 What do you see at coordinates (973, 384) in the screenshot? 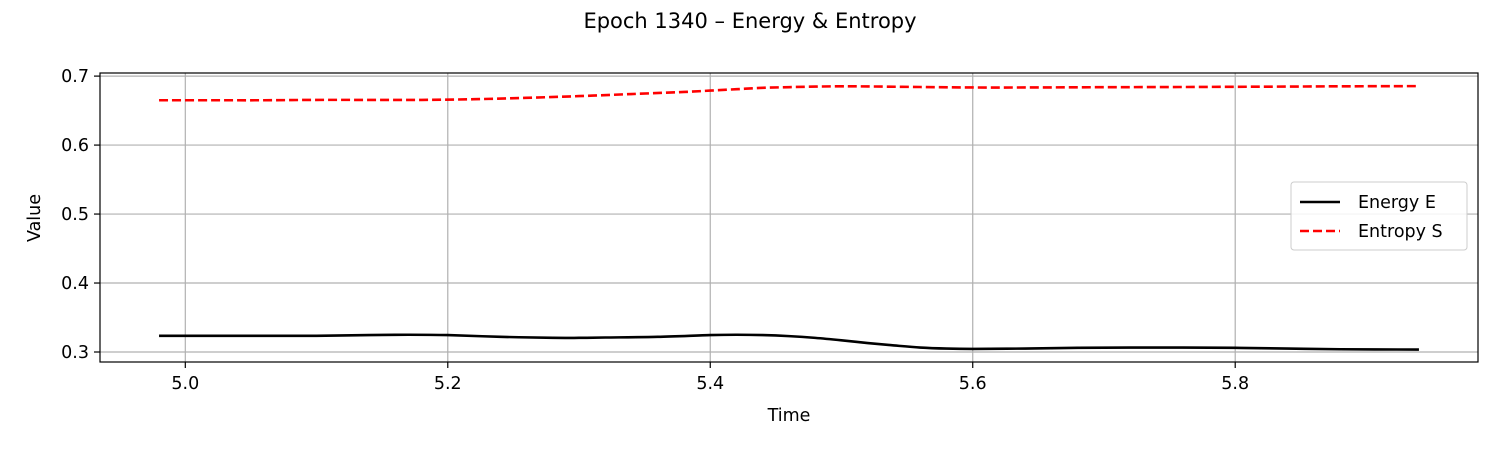
I see `x-tick-label: 5.6` at bounding box center [973, 384].